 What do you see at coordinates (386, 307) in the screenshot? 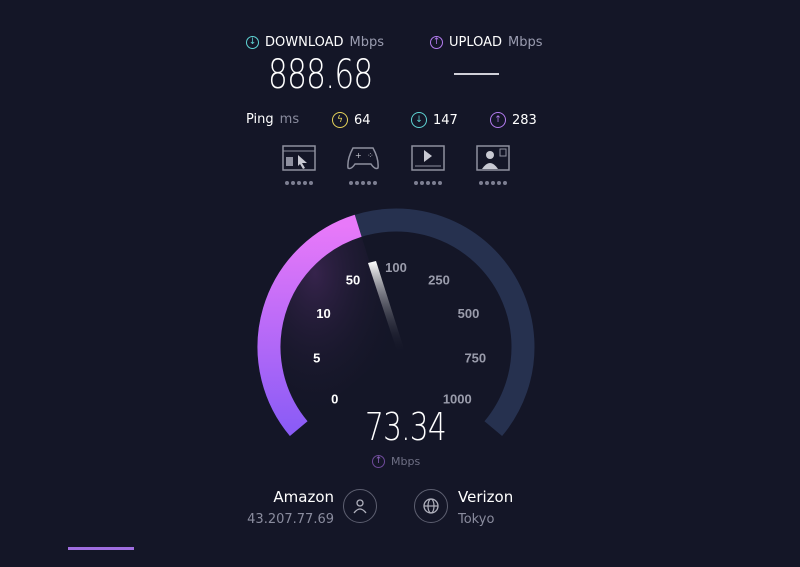
I see `gauge-needle` at bounding box center [386, 307].